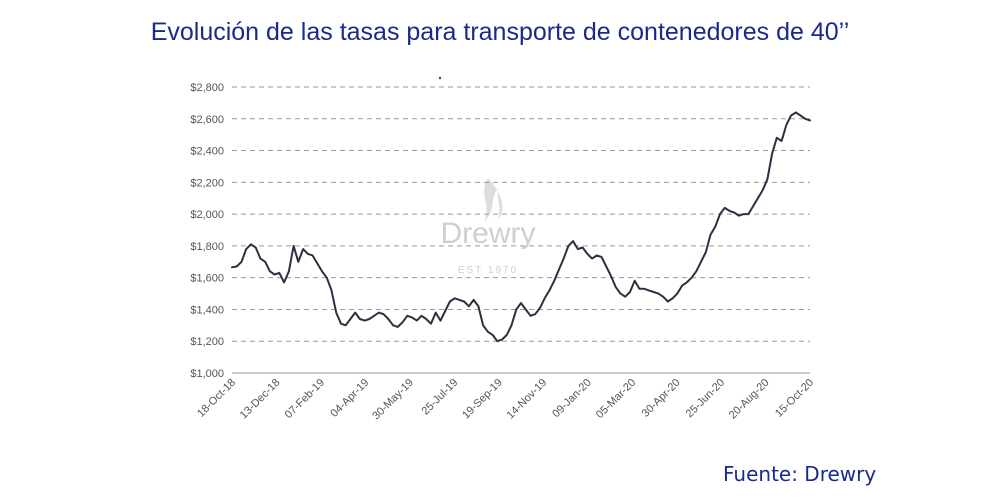 This screenshot has width=1000, height=500. I want to click on watermark-est: EST 1970, so click(488, 270).